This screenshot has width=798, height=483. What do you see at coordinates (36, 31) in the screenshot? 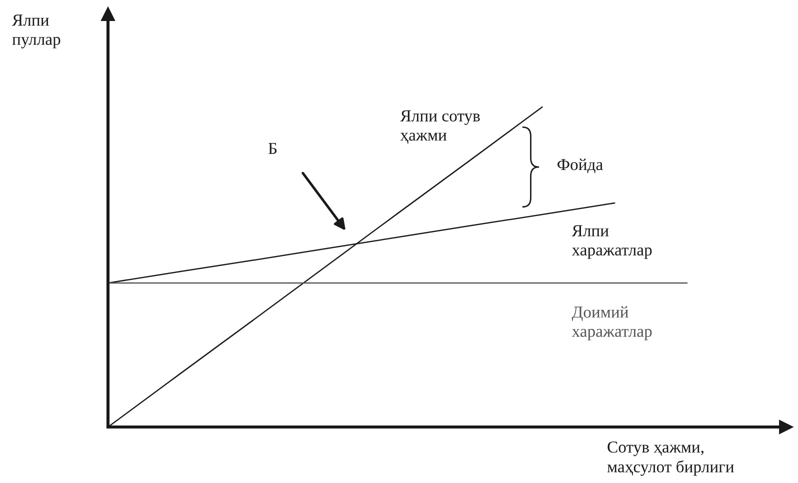
I see `y-axis-title: Ялпи пуллар` at bounding box center [36, 31].